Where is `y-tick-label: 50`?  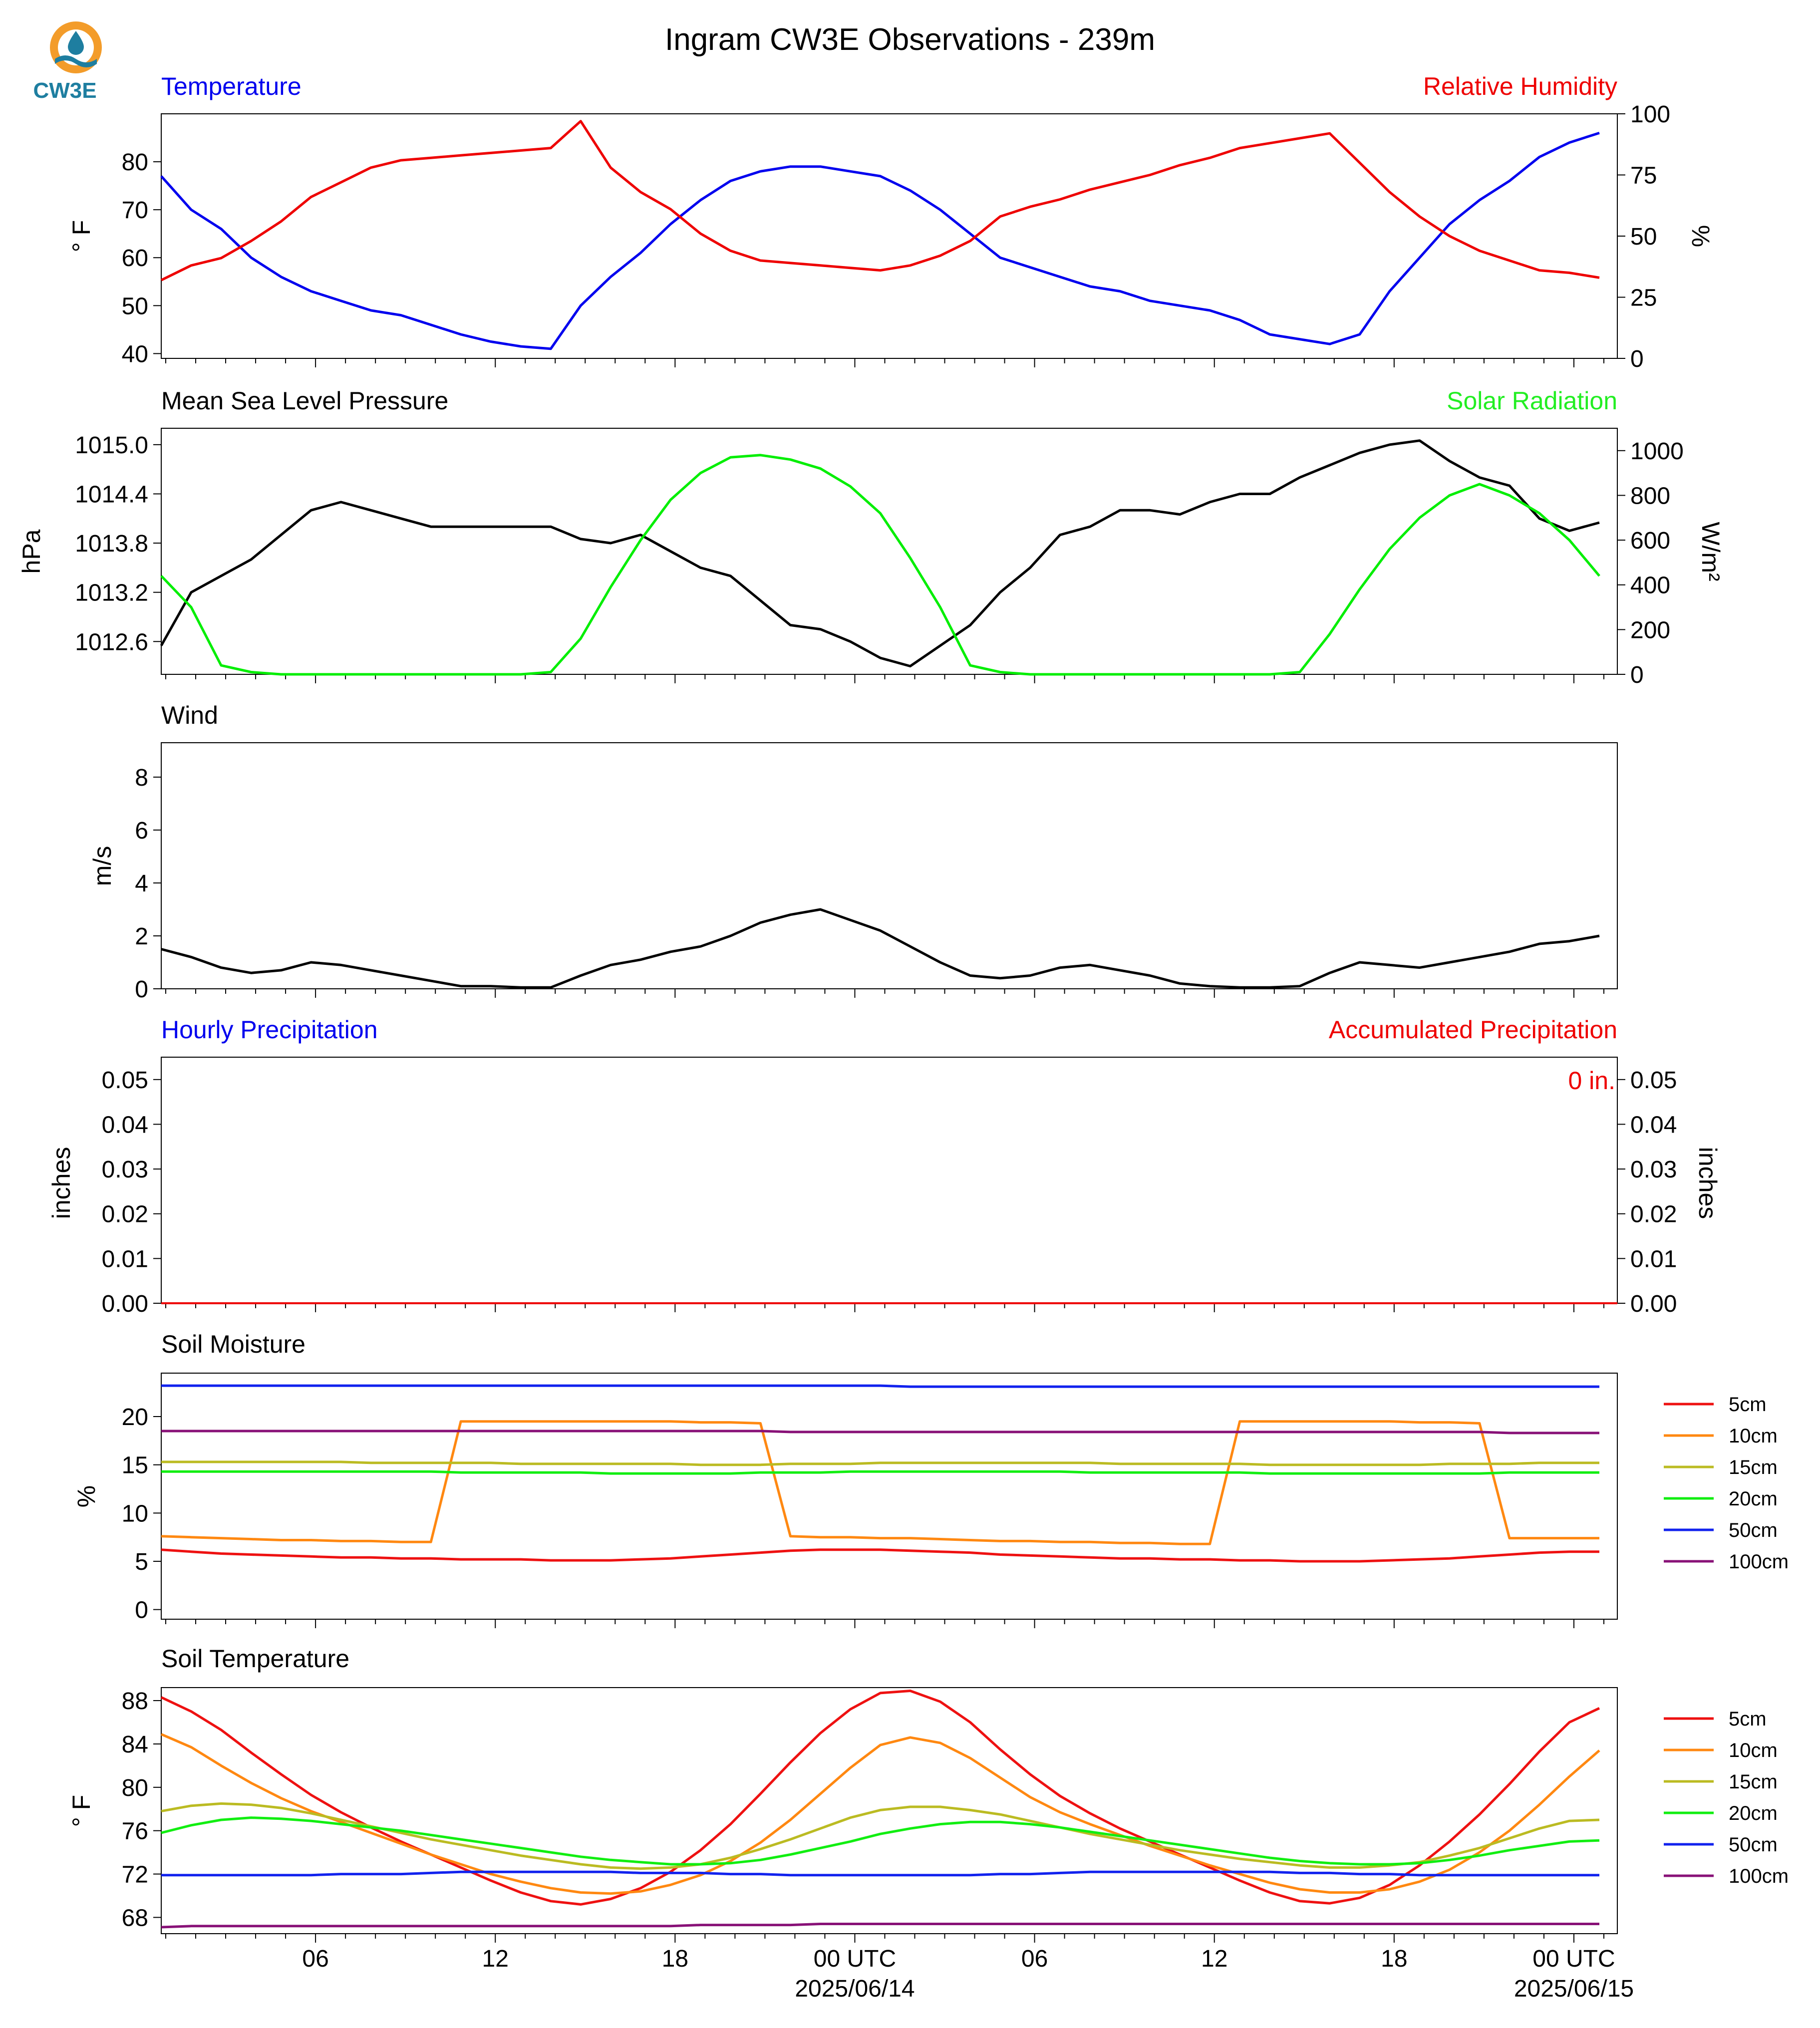 y-tick-label: 50 is located at coordinates (135, 306).